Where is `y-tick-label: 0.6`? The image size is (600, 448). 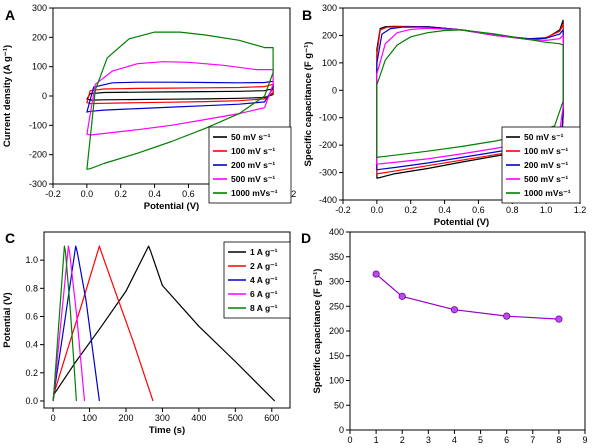
y-tick-label: 0.6 is located at coordinates (31, 316).